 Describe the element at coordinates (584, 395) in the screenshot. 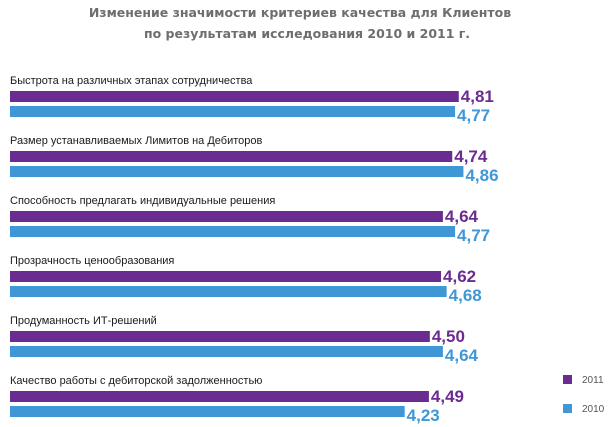

I see `legend: 2011 2010` at that location.